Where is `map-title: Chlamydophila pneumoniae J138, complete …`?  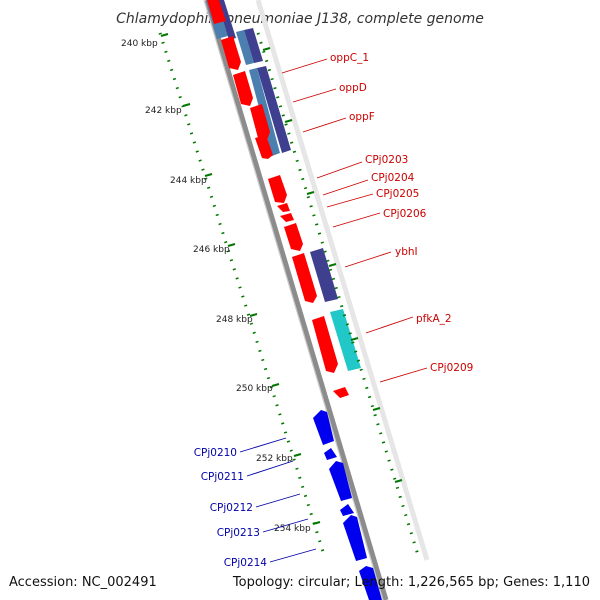
map-title: Chlamydophila pneumoniae J138, complete … is located at coordinates (300, 19).